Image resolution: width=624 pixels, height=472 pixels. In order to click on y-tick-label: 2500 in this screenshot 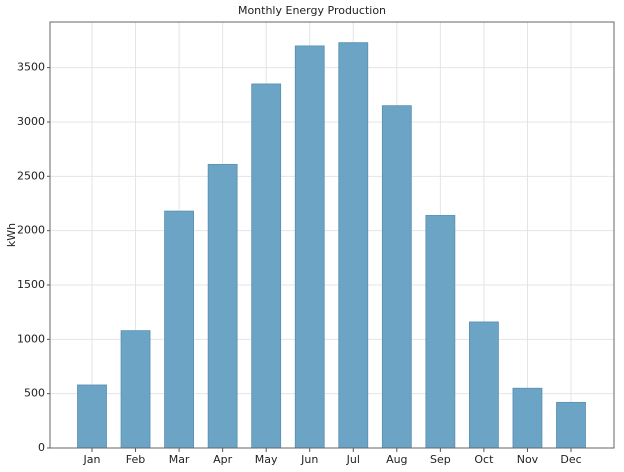, I will do `click(31, 175)`.